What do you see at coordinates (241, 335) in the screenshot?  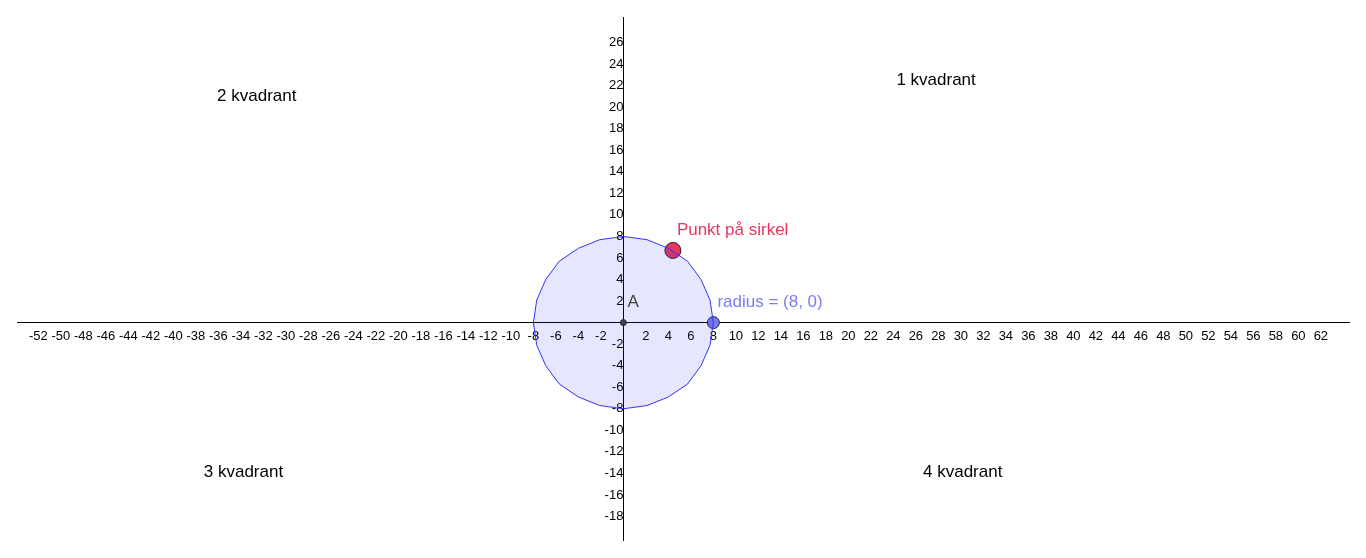 I see `x-tick-label: -34` at bounding box center [241, 335].